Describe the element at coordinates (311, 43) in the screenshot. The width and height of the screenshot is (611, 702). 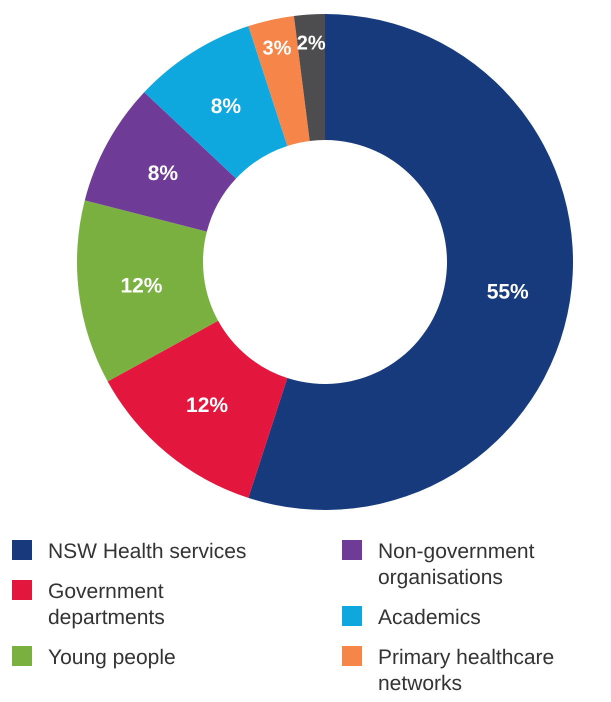
I see `data-label: 2%` at that location.